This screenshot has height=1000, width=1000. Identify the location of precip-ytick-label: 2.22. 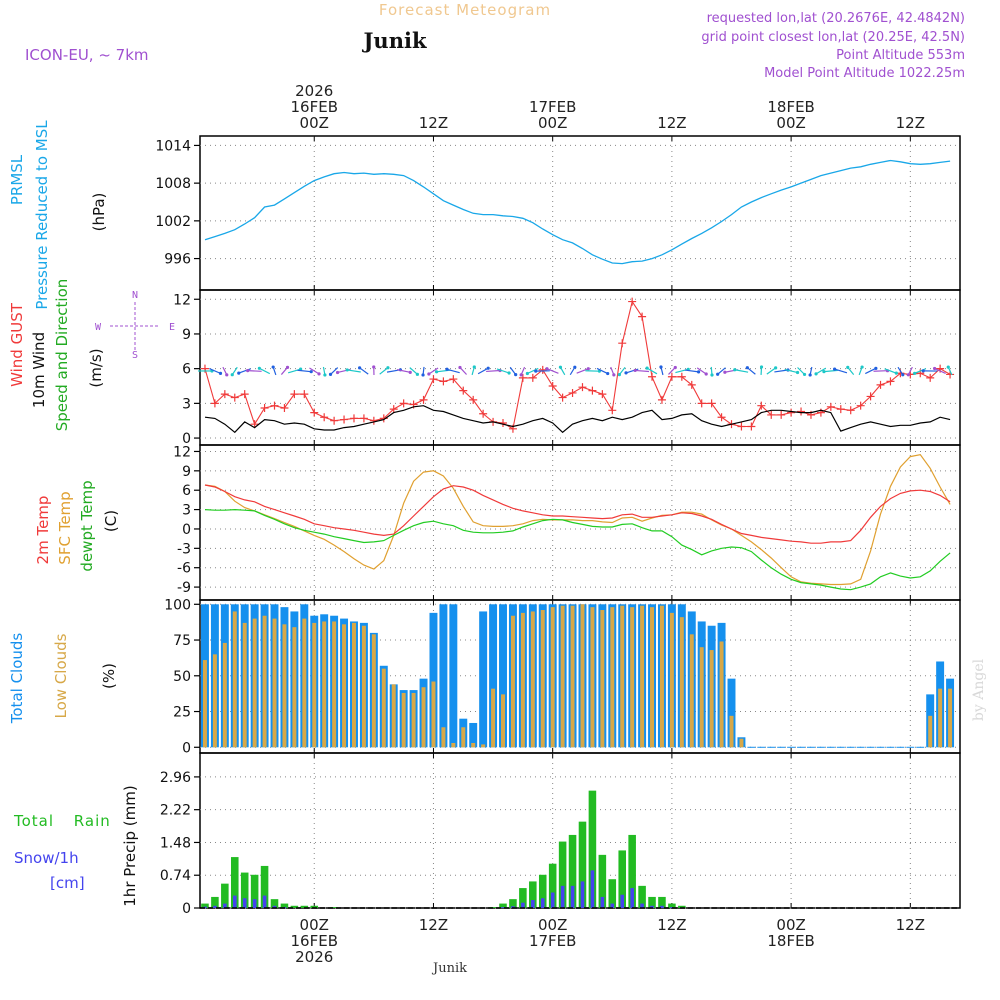
(175, 811).